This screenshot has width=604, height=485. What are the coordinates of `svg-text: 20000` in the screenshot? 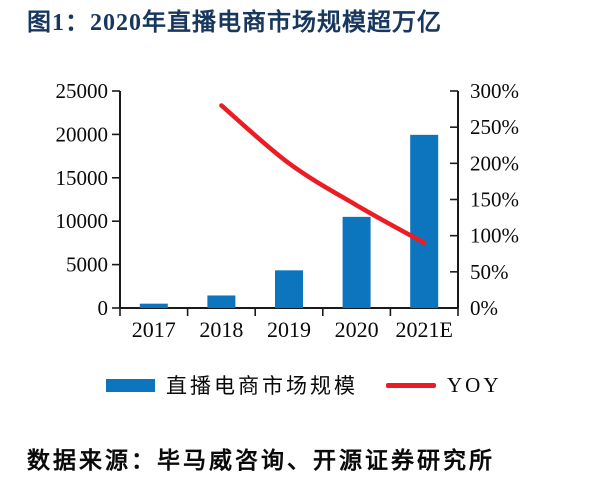 It's located at (82, 134).